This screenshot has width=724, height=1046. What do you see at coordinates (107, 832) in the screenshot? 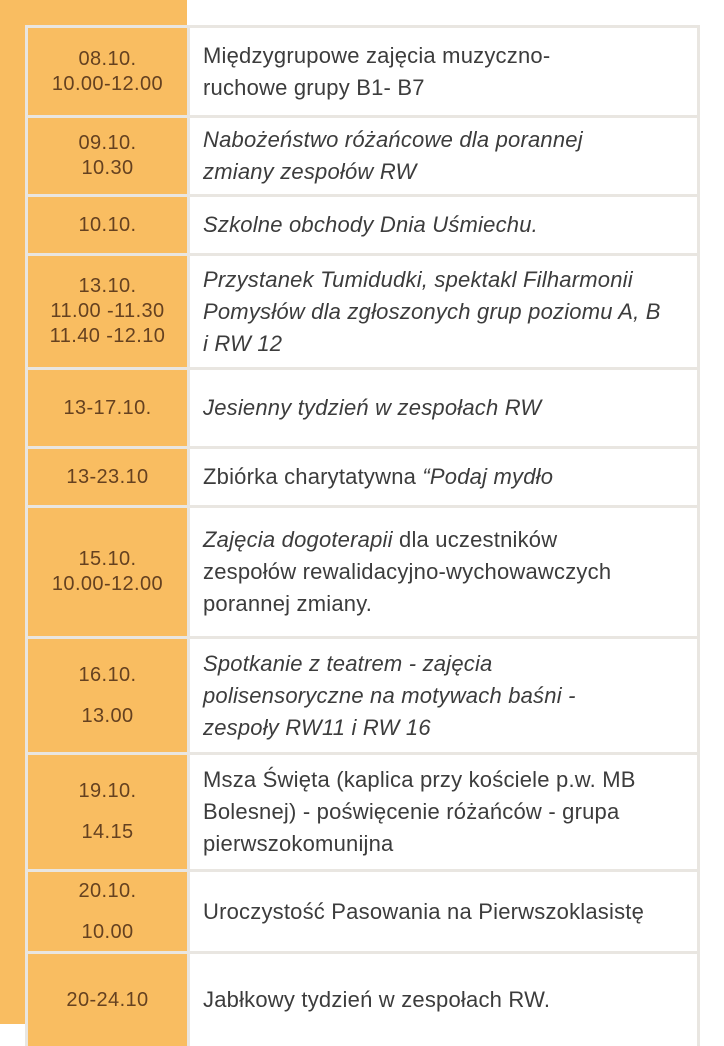
I see `time-line: 14.15` at bounding box center [107, 832].